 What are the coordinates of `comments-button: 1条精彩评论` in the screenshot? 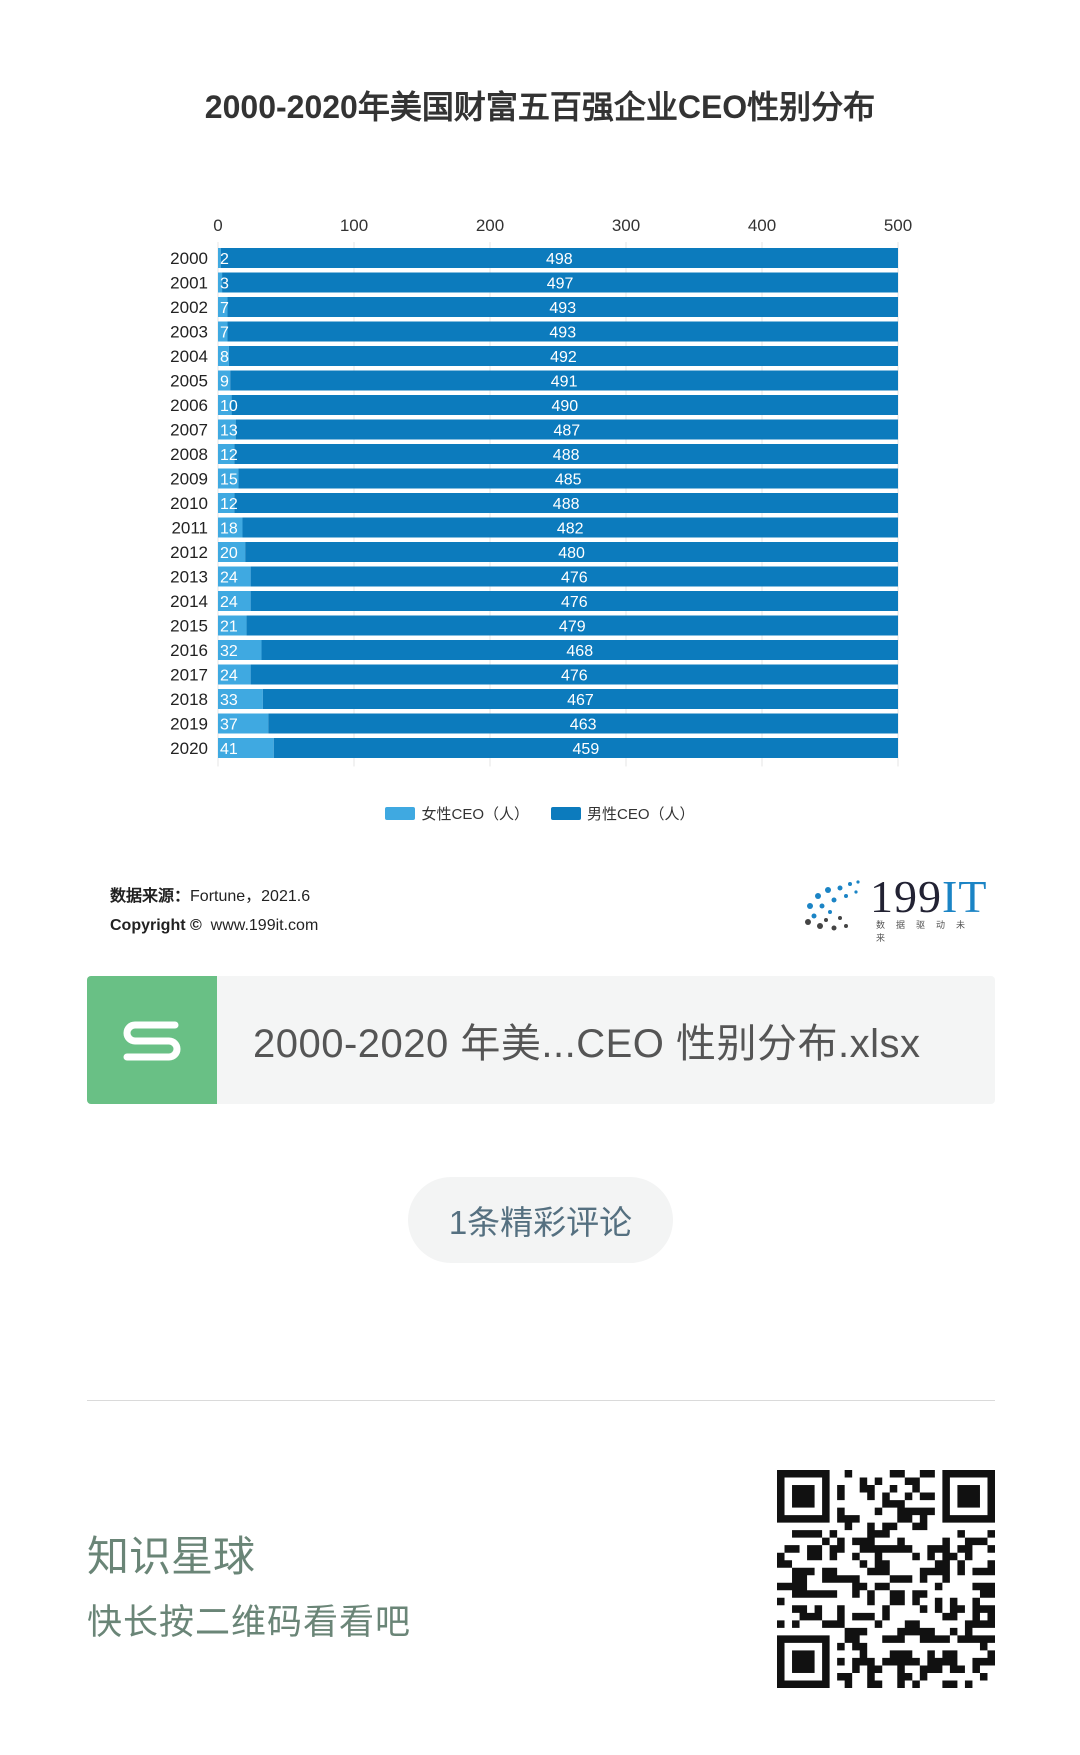 It's located at (540, 1220).